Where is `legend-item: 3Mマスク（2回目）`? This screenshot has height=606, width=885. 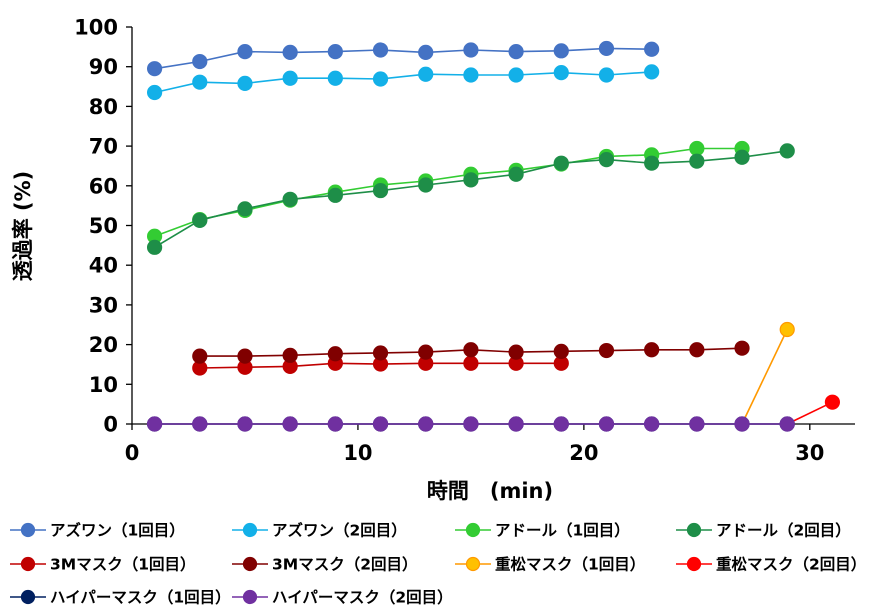 legend-item: 3Mマスク（2回目） is located at coordinates (325, 565).